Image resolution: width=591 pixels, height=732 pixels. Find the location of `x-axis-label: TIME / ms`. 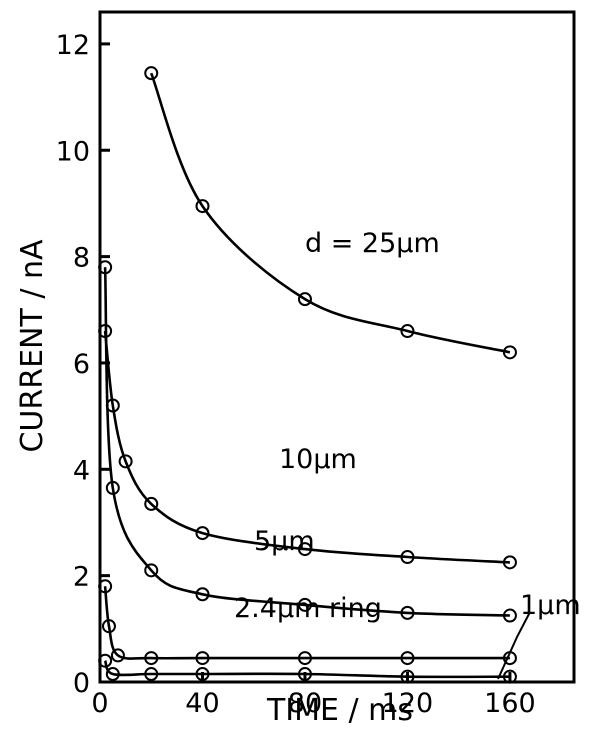

x-axis-label: TIME / ms is located at coordinates (339, 710).